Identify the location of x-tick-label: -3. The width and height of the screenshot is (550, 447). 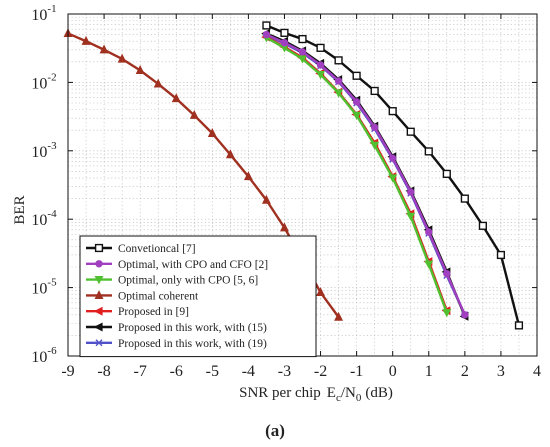
(284, 371).